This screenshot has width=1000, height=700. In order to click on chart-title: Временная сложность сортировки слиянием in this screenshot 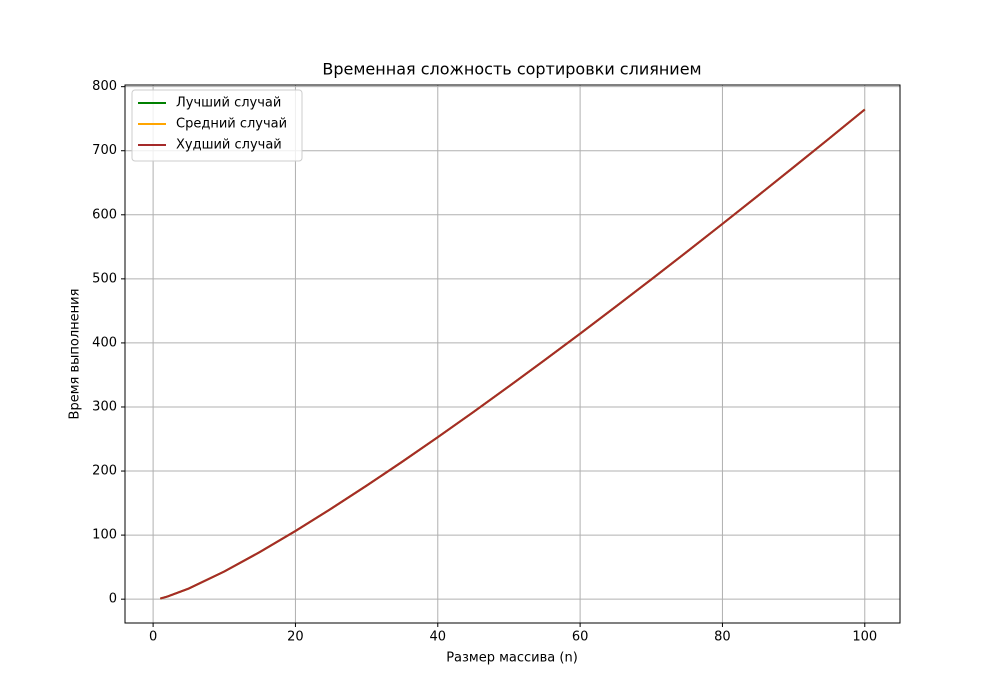, I will do `click(511, 69)`.